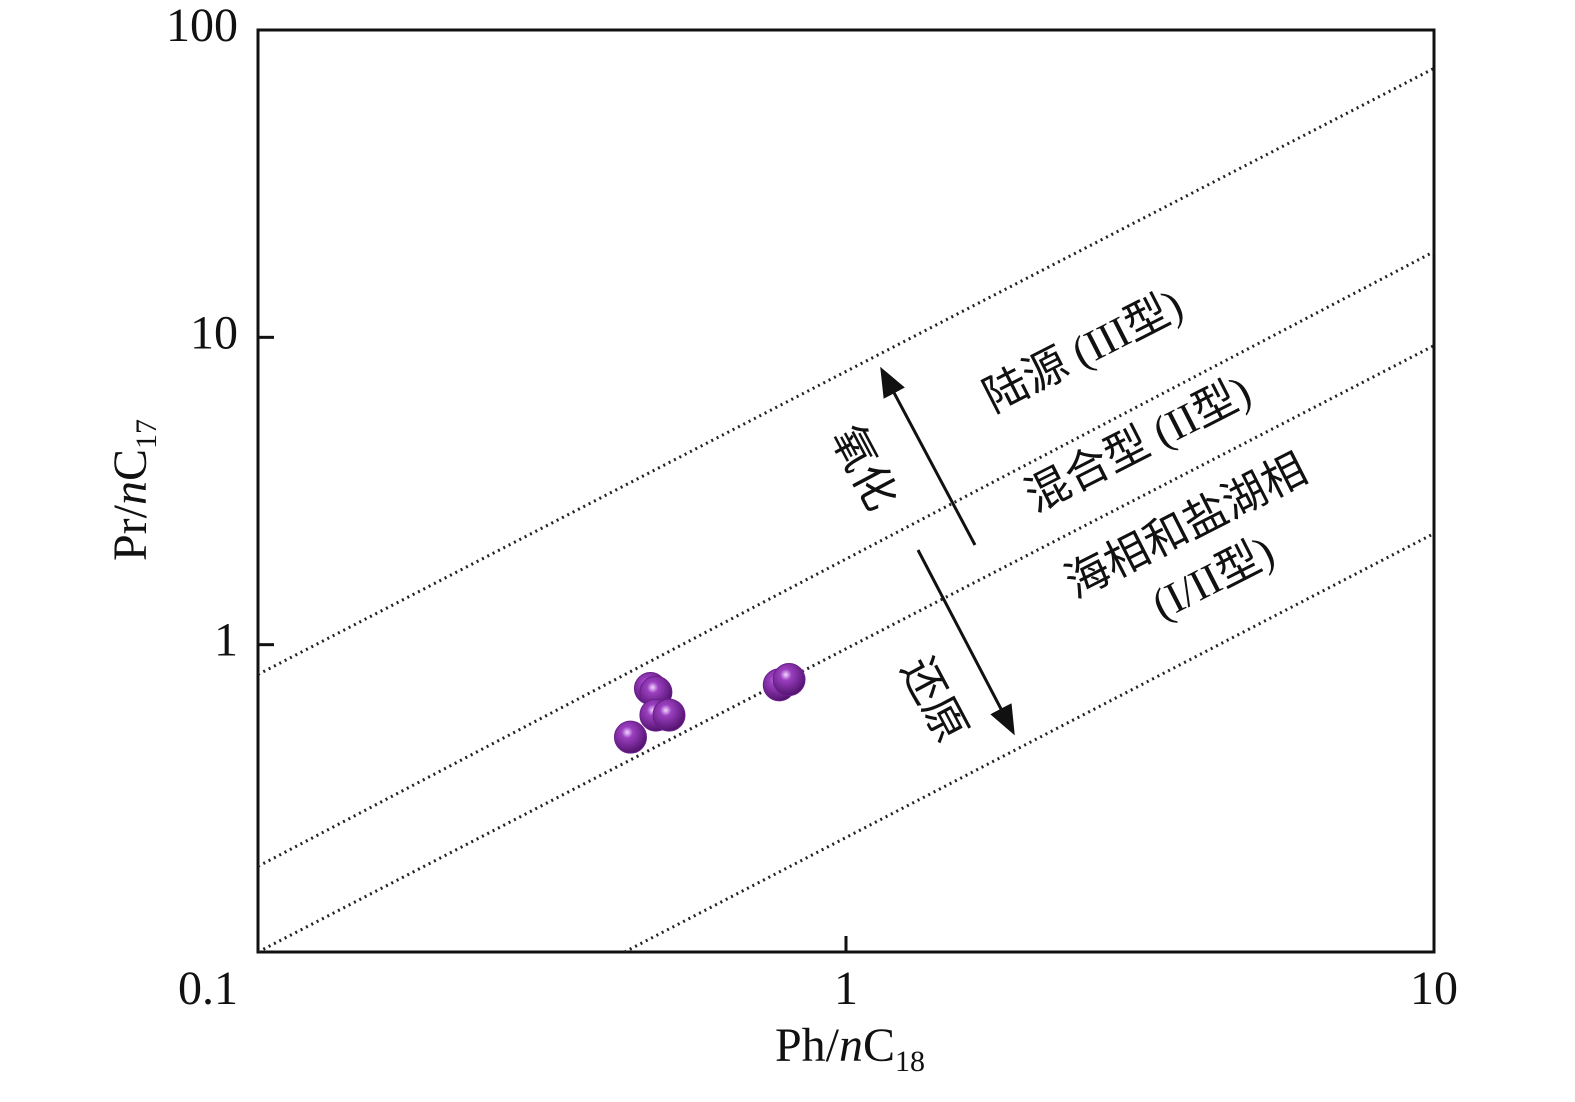 The width and height of the screenshot is (1575, 1102). Describe the element at coordinates (146, 434) in the screenshot. I see `y-label-part: 17` at that location.